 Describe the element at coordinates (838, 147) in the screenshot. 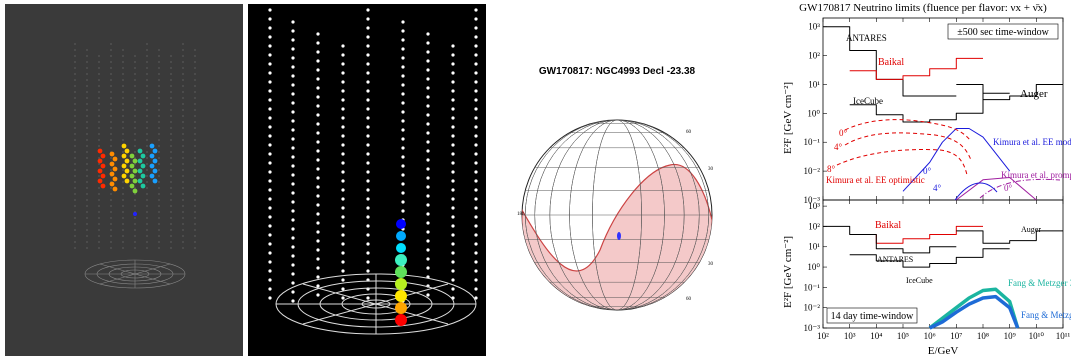

I see `label-4deg: 4°` at that location.